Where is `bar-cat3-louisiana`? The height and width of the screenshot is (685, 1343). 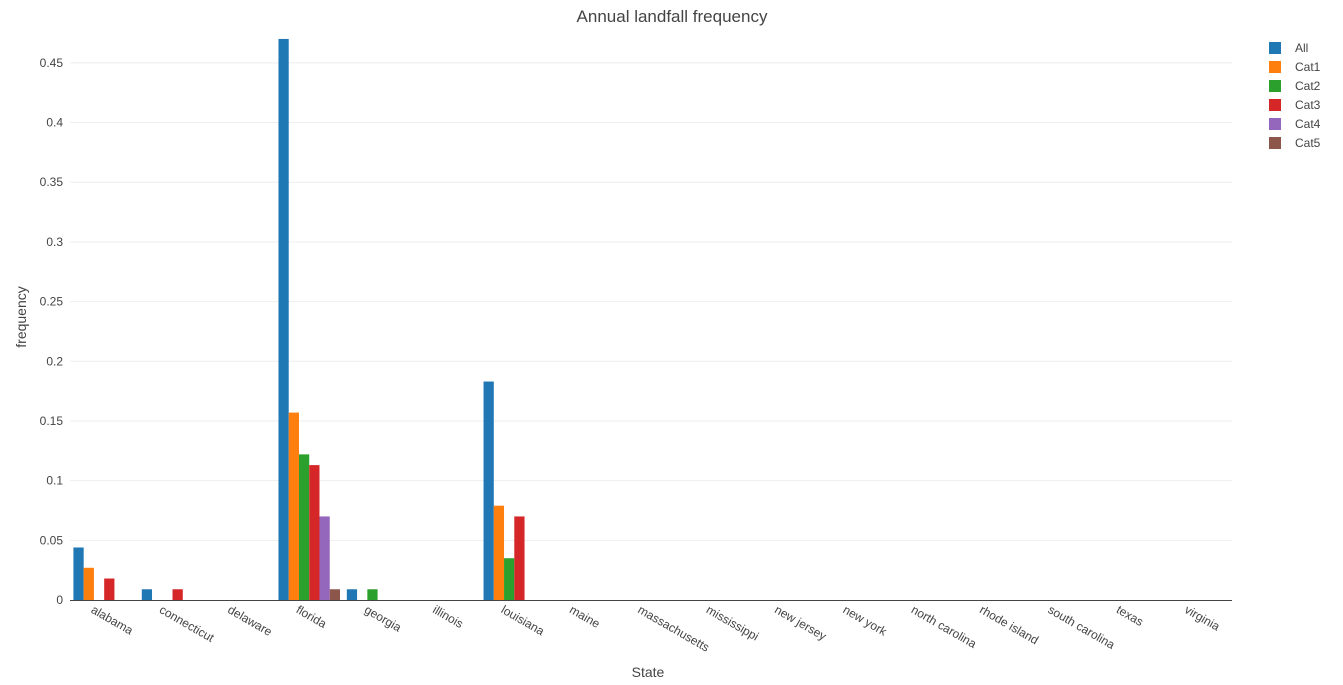 bar-cat3-louisiana is located at coordinates (519, 558).